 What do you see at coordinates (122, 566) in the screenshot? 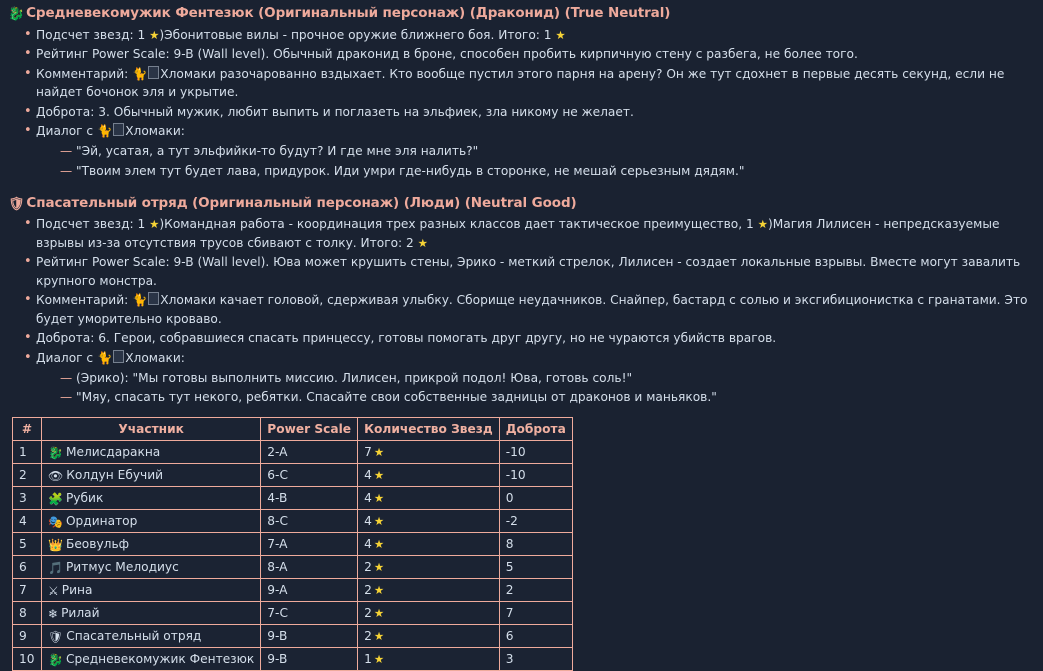
I see `participant-name: Ритмус Мелодиус` at bounding box center [122, 566].